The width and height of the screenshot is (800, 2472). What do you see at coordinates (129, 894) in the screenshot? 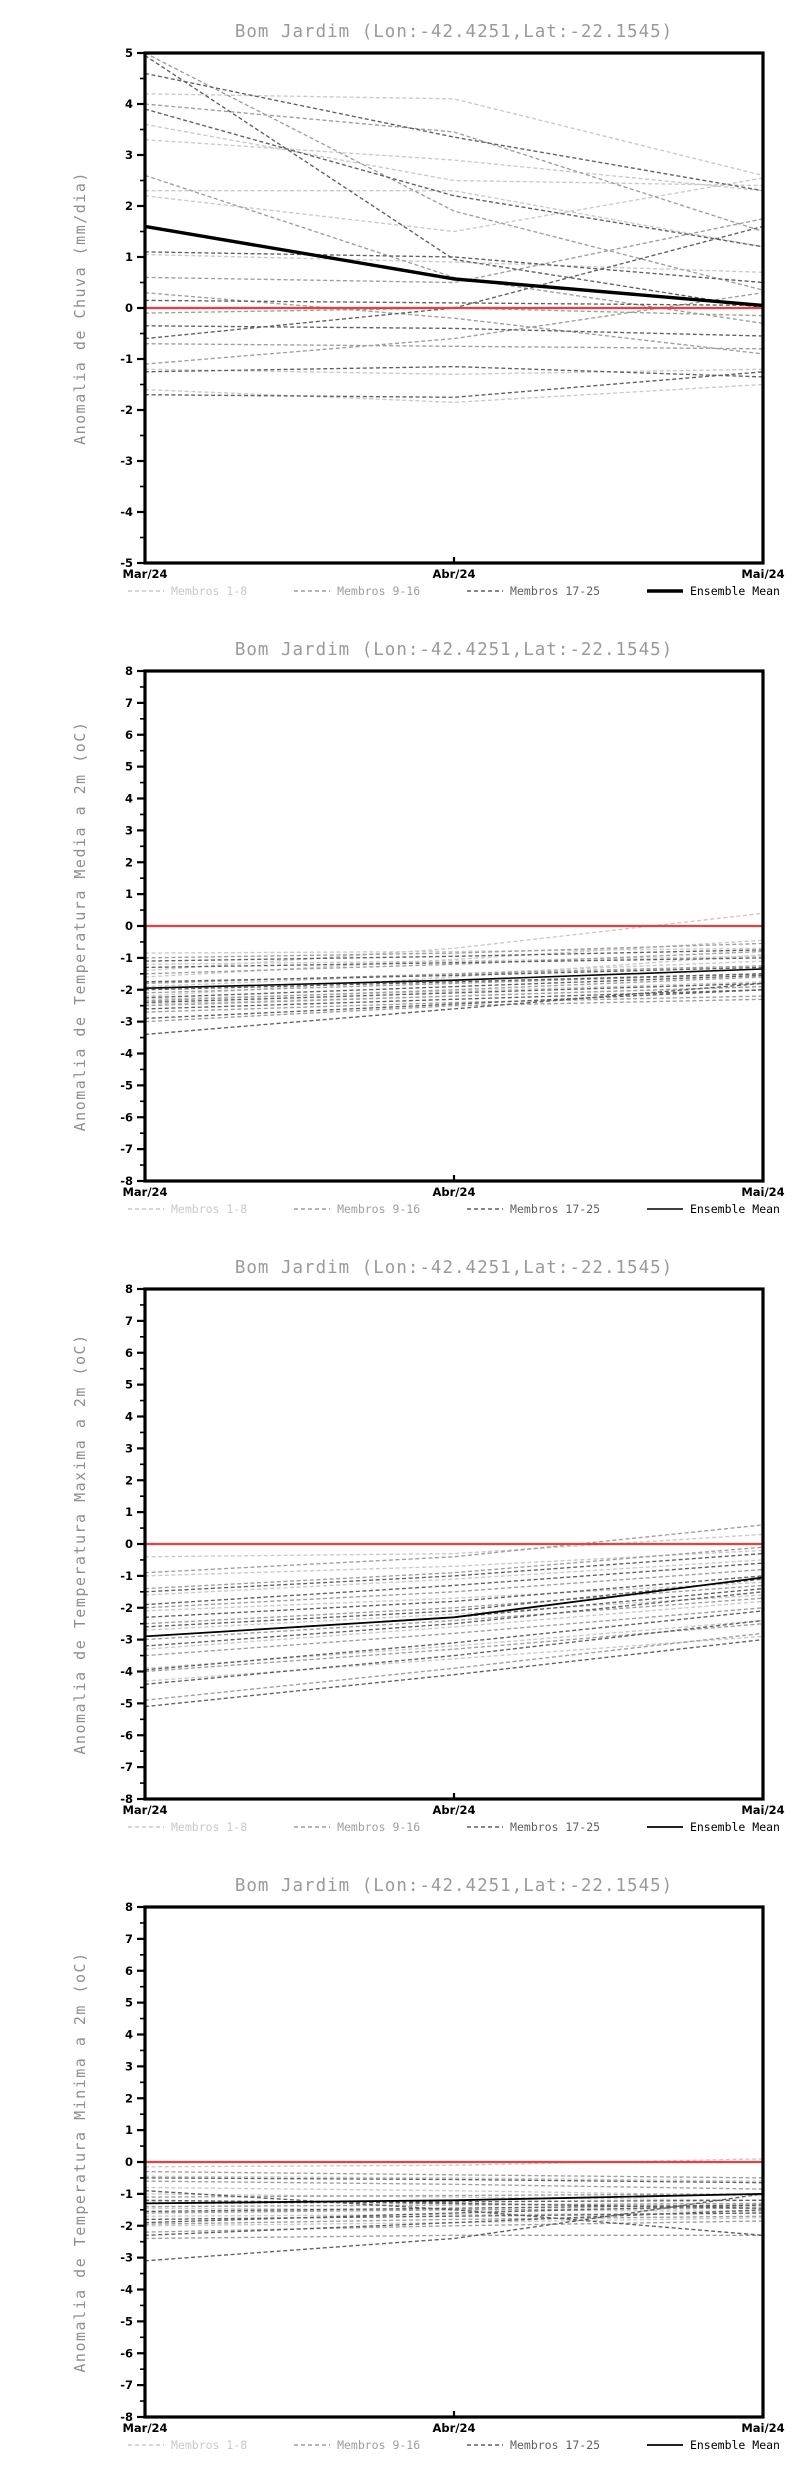
I see `svg-text: 1` at bounding box center [129, 894].